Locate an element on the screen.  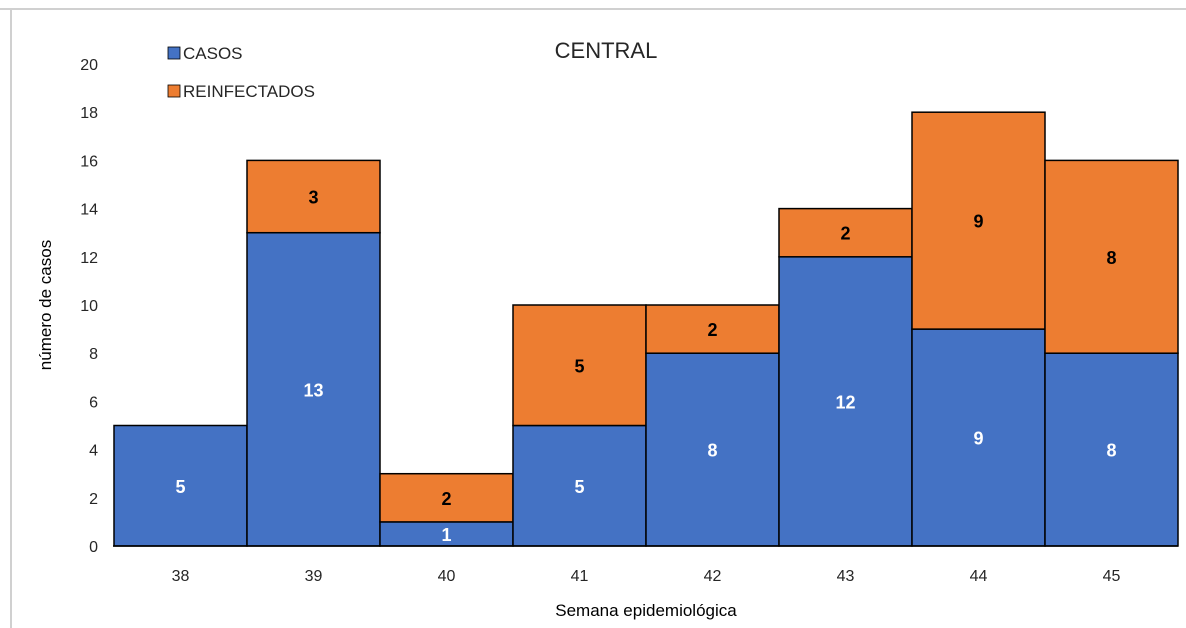
y-tick-label: 8 is located at coordinates (93, 354).